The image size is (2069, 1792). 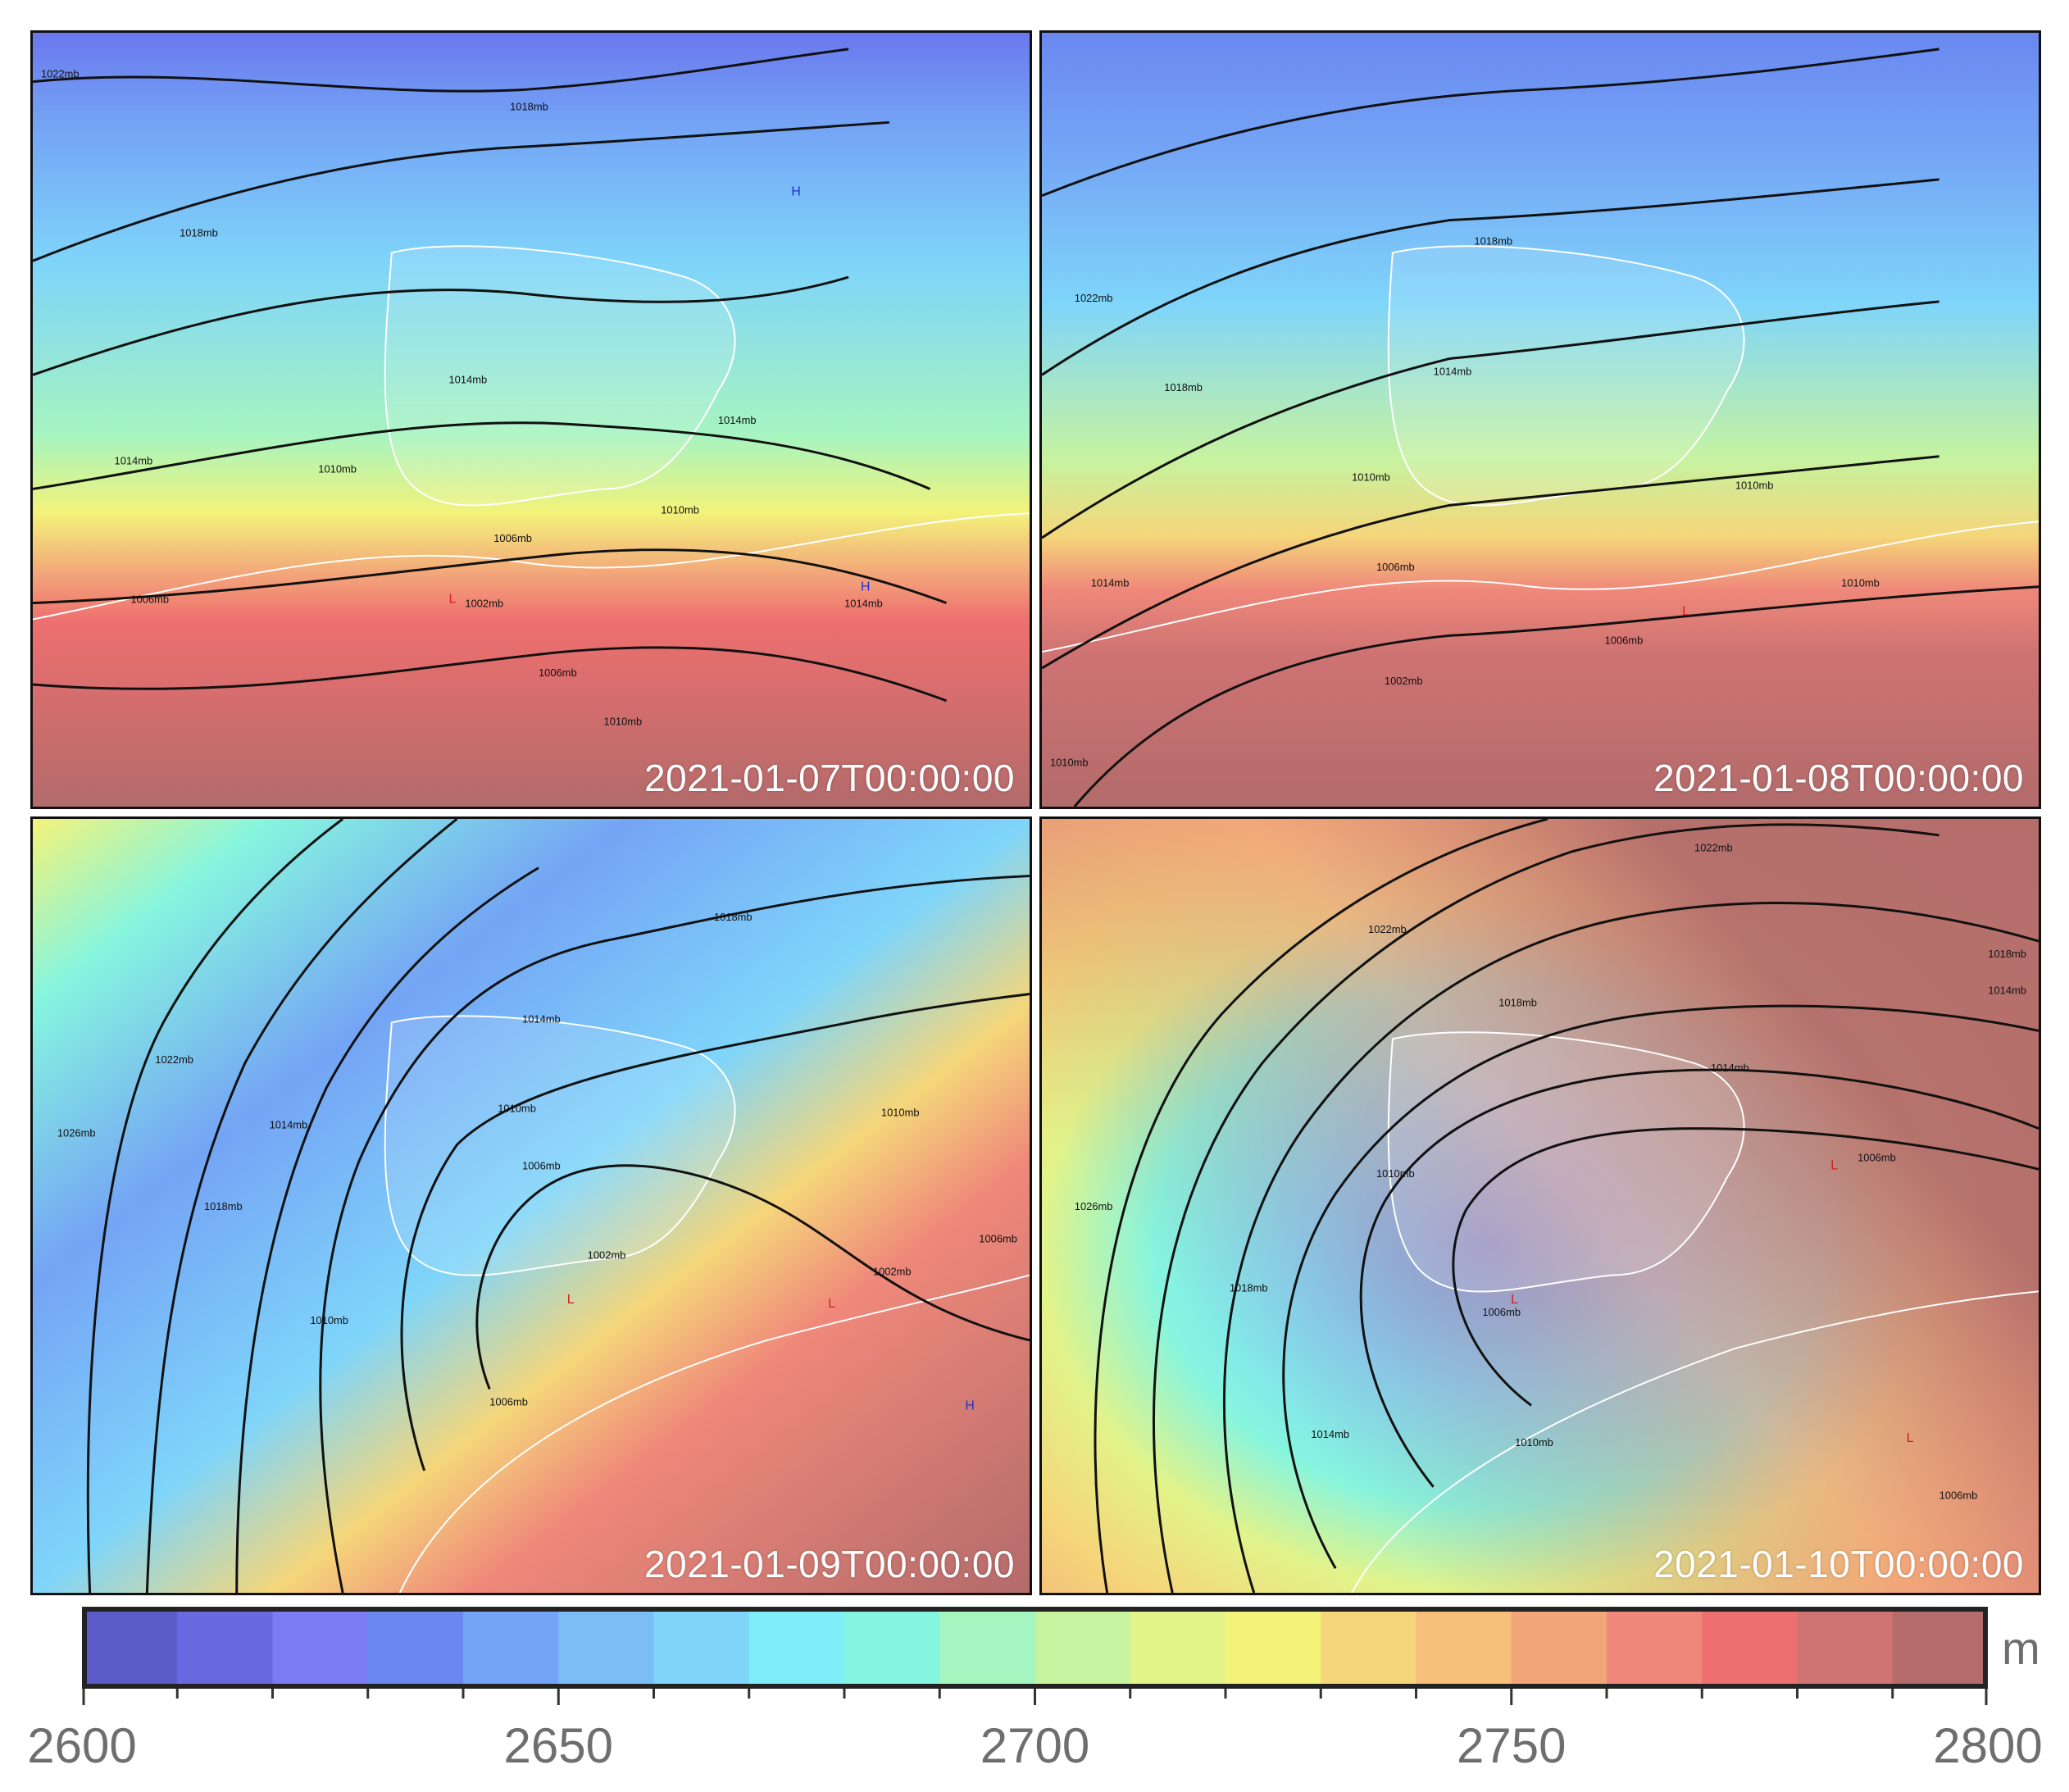 I want to click on panel-timestamp: 2021-01-08T00:00:00, so click(x=1838, y=778).